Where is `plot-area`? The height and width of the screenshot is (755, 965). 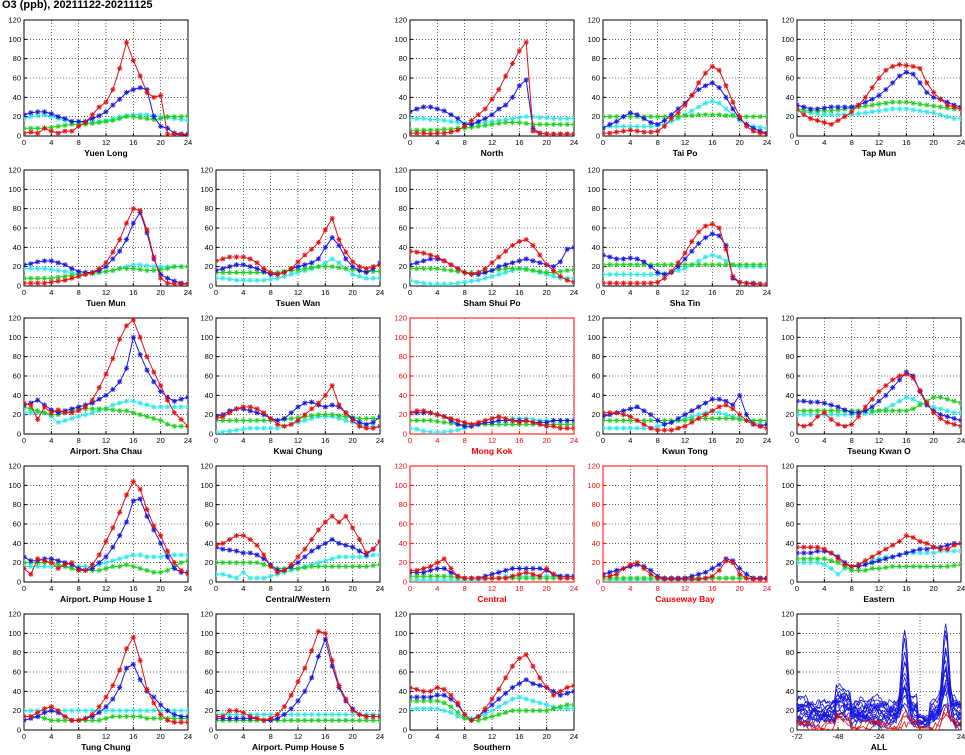 plot-area is located at coordinates (298, 675).